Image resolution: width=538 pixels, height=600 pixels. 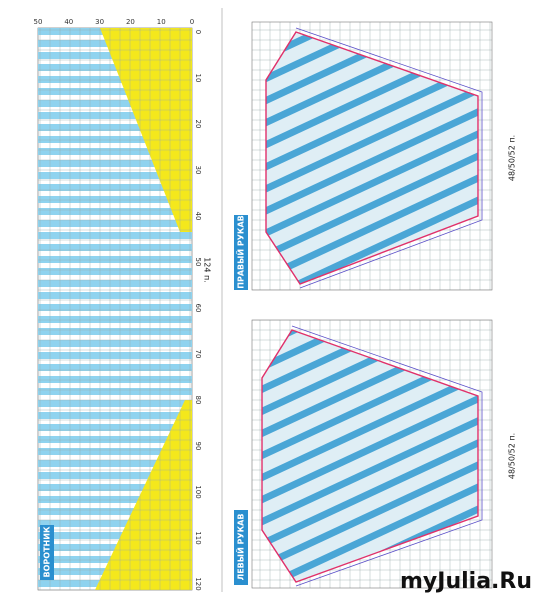 I want to click on collar-title-box, so click(x=47, y=552).